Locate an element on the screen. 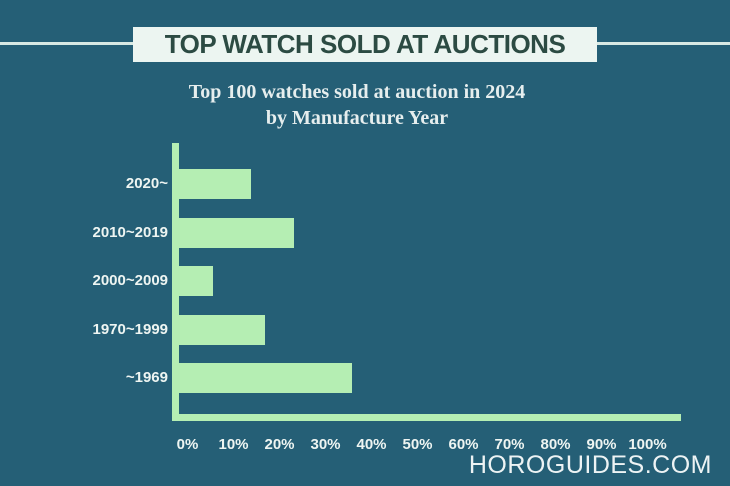 The height and width of the screenshot is (486, 730). category-label: 1970~1999 is located at coordinates (130, 329).